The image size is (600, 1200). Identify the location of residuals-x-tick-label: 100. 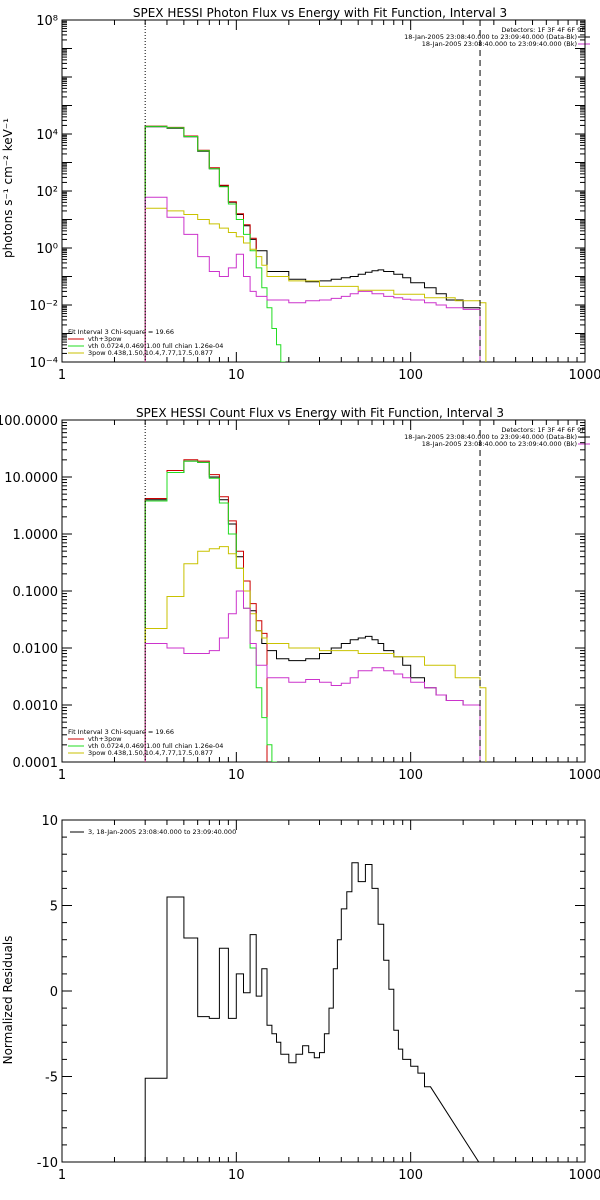
(410, 1175).